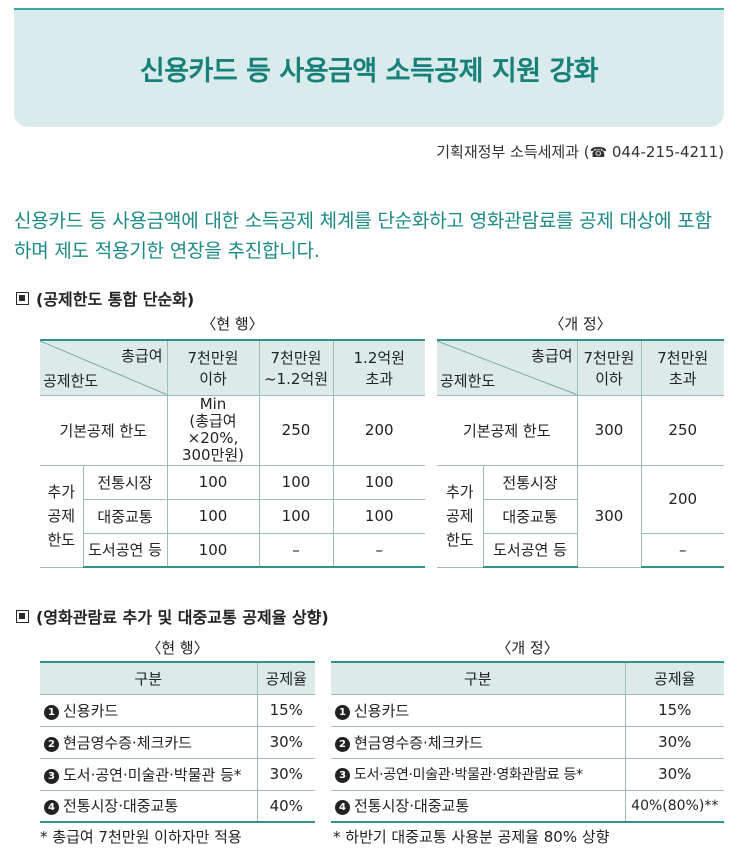  Describe the element at coordinates (296, 367) in the screenshot. I see `column-header: 7천만원 ~1.2억원` at that location.